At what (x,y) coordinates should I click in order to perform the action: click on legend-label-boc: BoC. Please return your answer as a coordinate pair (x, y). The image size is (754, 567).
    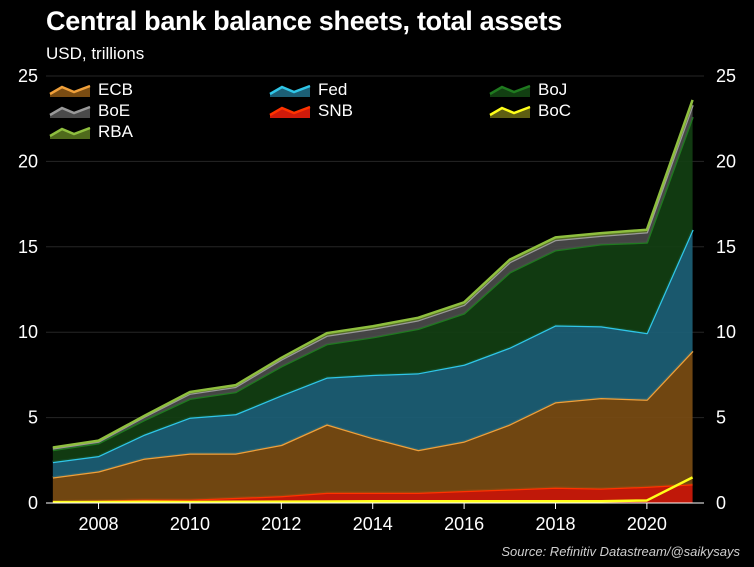
    Looking at the image, I should click on (554, 110).